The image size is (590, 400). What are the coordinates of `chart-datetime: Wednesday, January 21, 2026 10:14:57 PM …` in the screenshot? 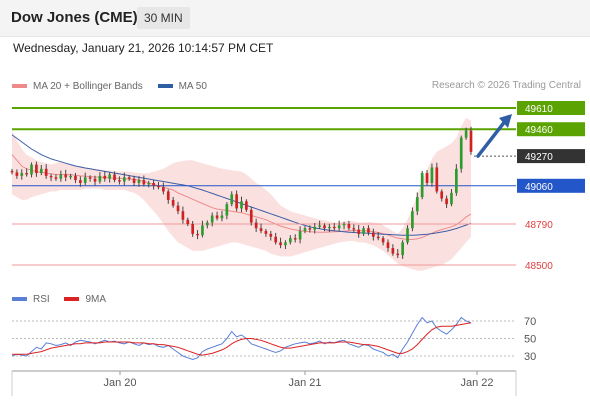 It's located at (143, 48).